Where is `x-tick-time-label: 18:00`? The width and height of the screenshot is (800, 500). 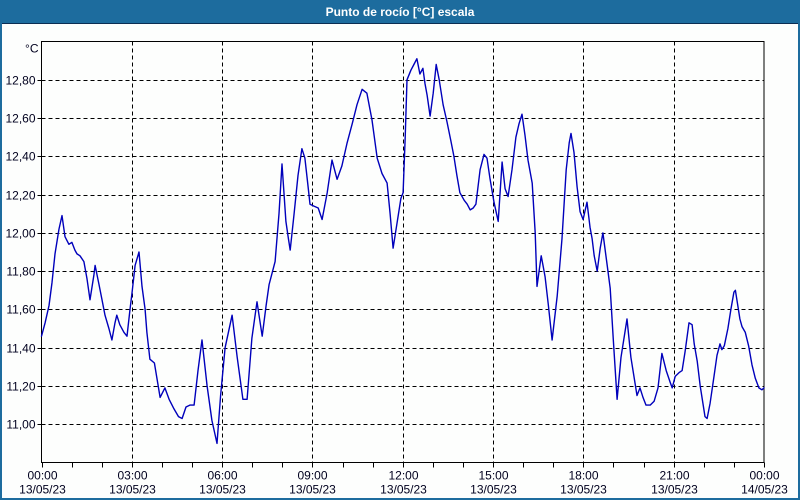
x-tick-time-label: 18:00 is located at coordinates (583, 476).